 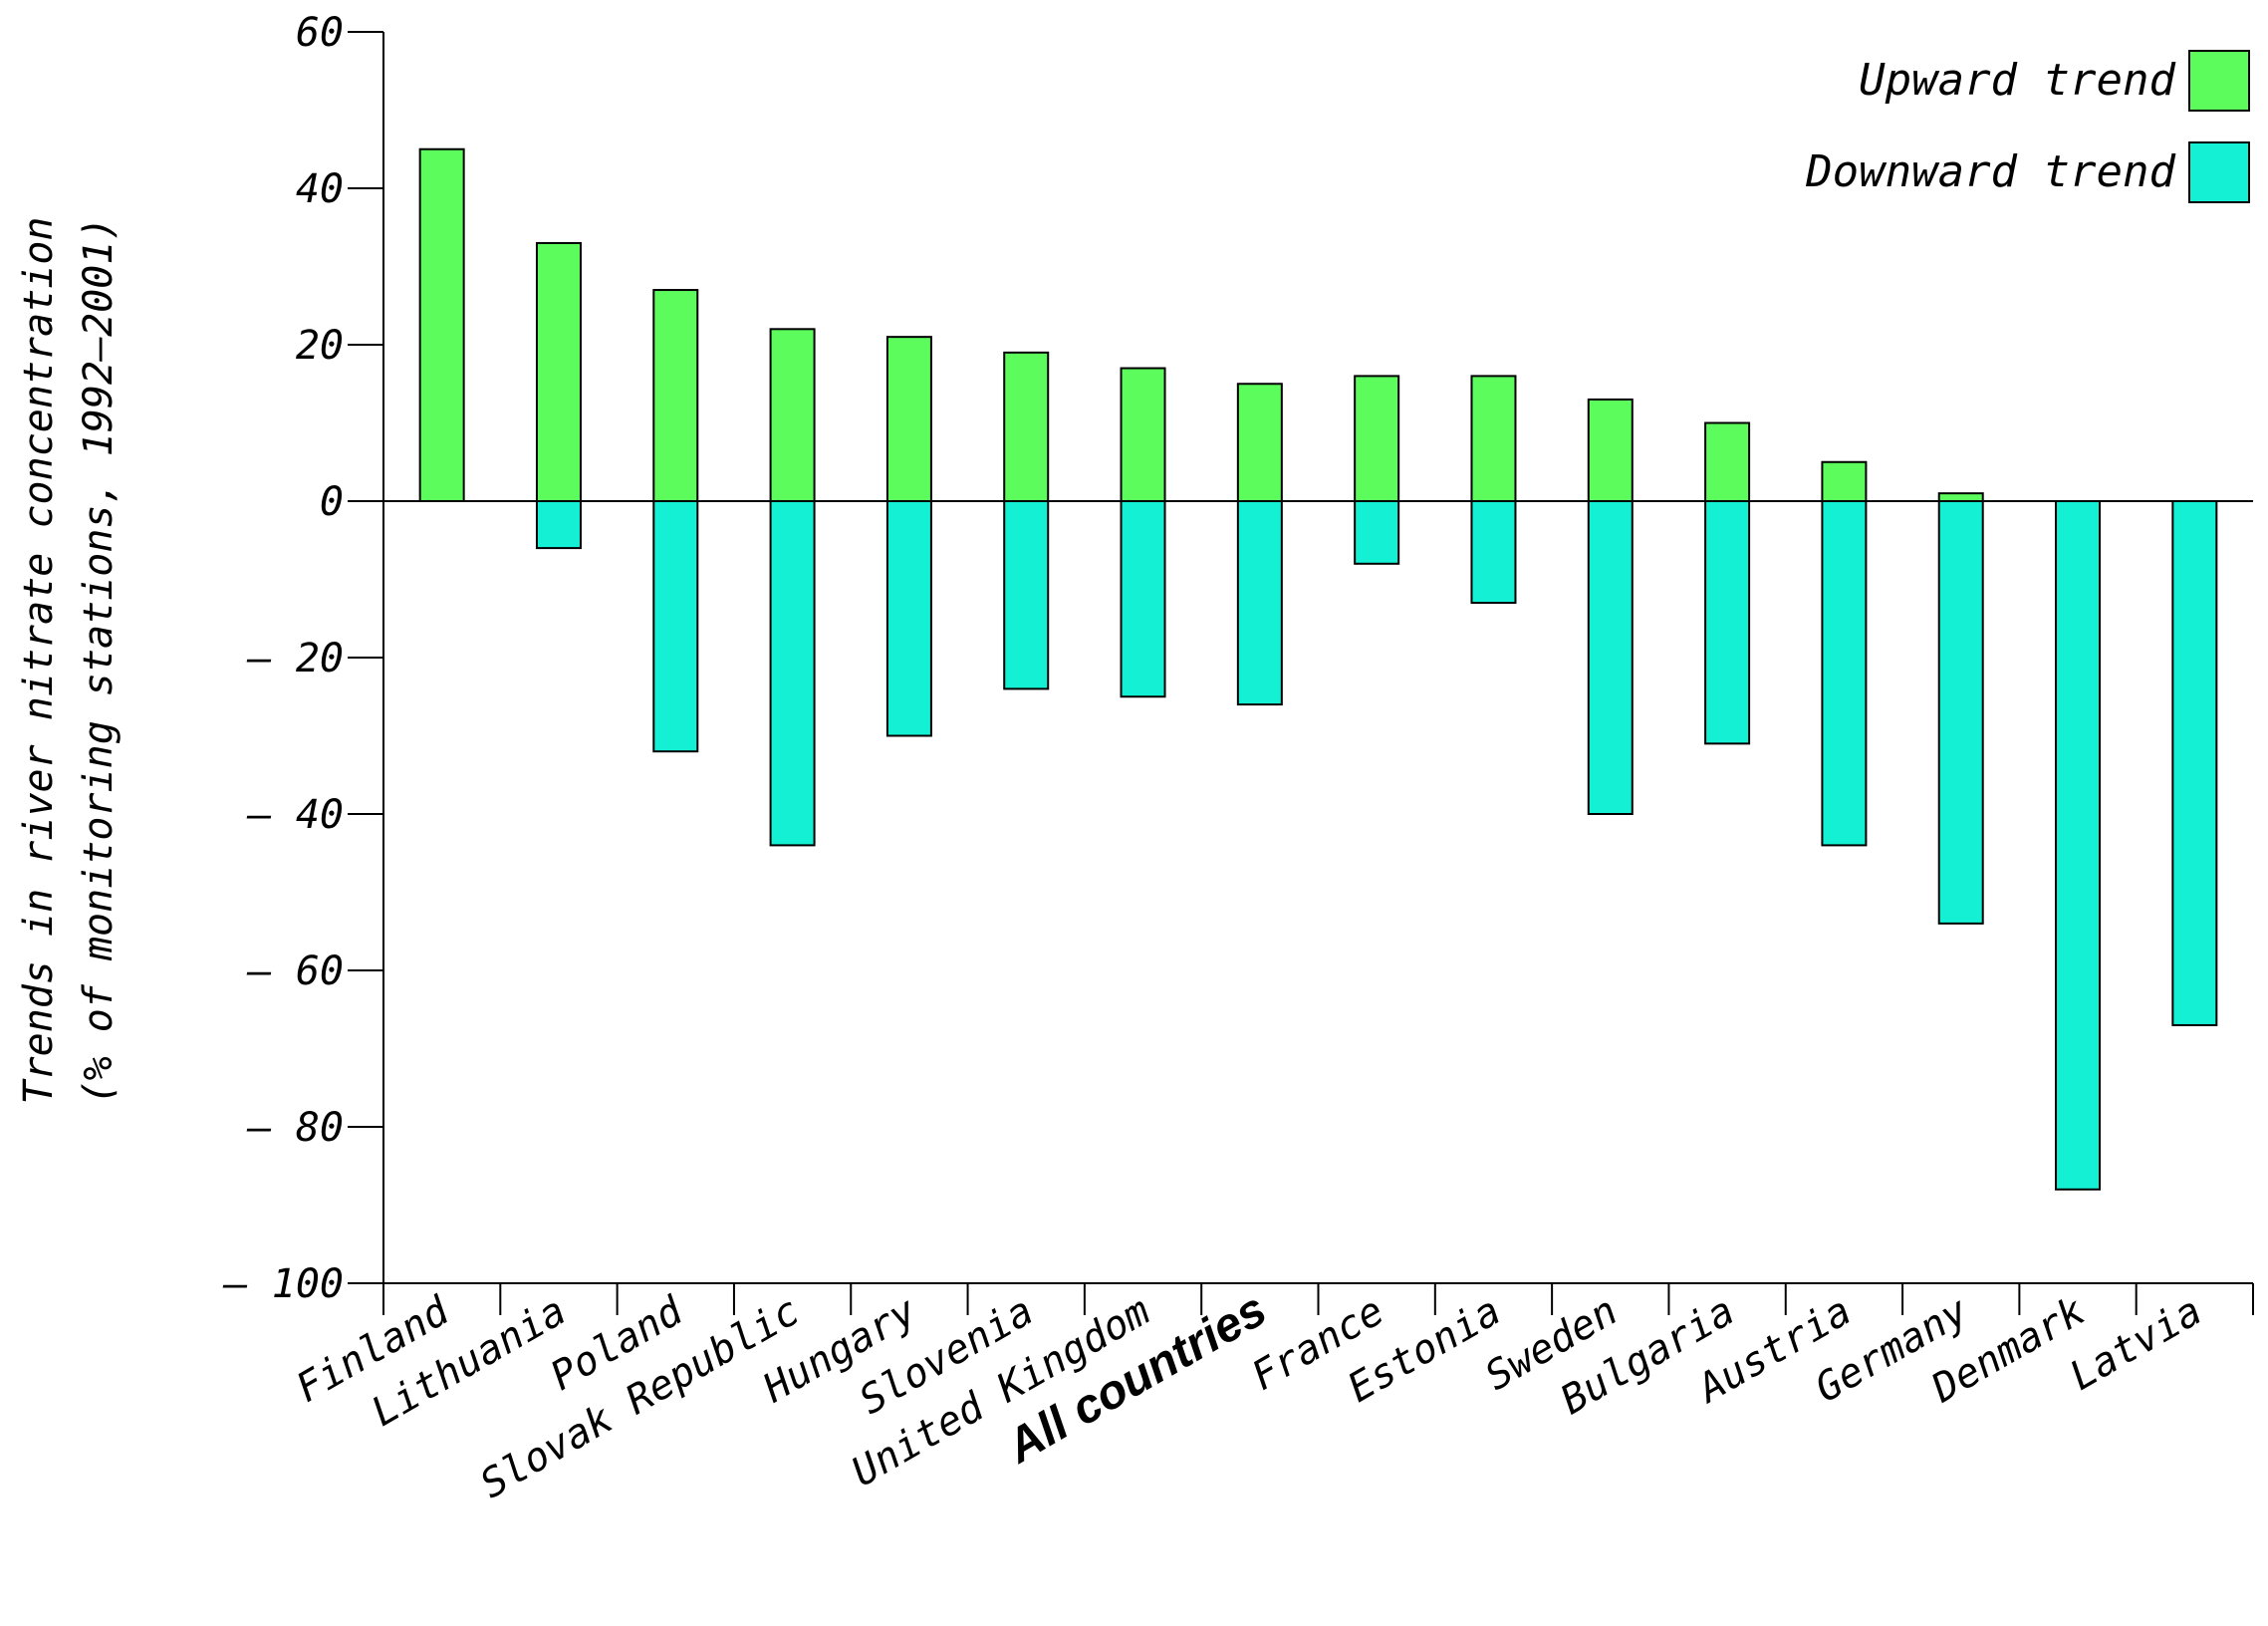 What do you see at coordinates (1990, 171) in the screenshot?
I see `legend-label: Downward trend` at bounding box center [1990, 171].